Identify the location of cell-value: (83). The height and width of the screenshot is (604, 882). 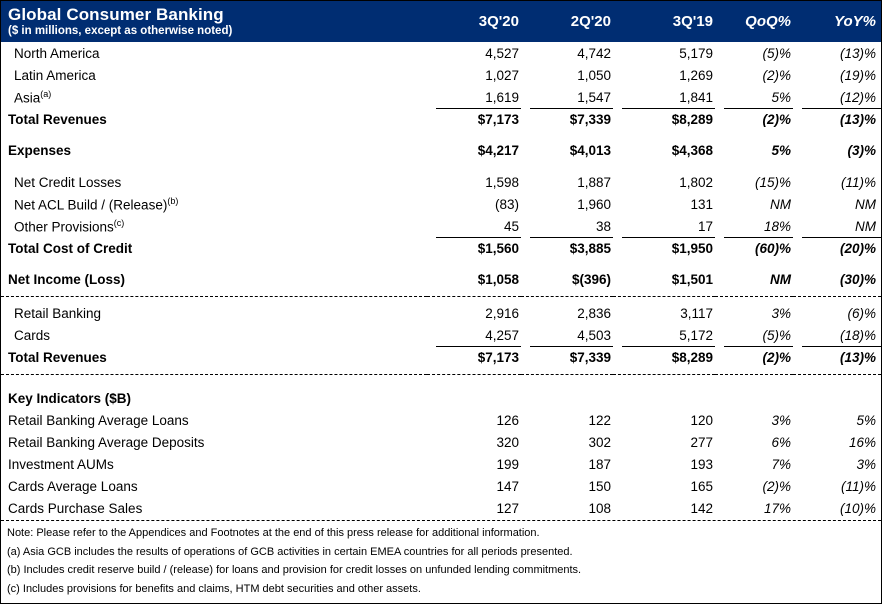
(506, 204).